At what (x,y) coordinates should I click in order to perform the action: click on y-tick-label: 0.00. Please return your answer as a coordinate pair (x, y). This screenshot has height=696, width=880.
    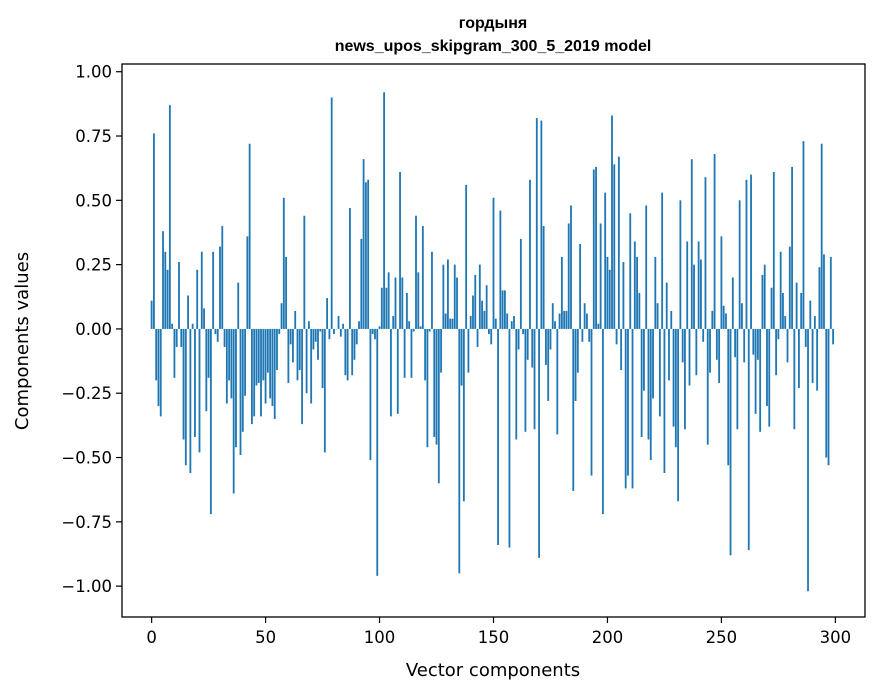
    Looking at the image, I should click on (93, 329).